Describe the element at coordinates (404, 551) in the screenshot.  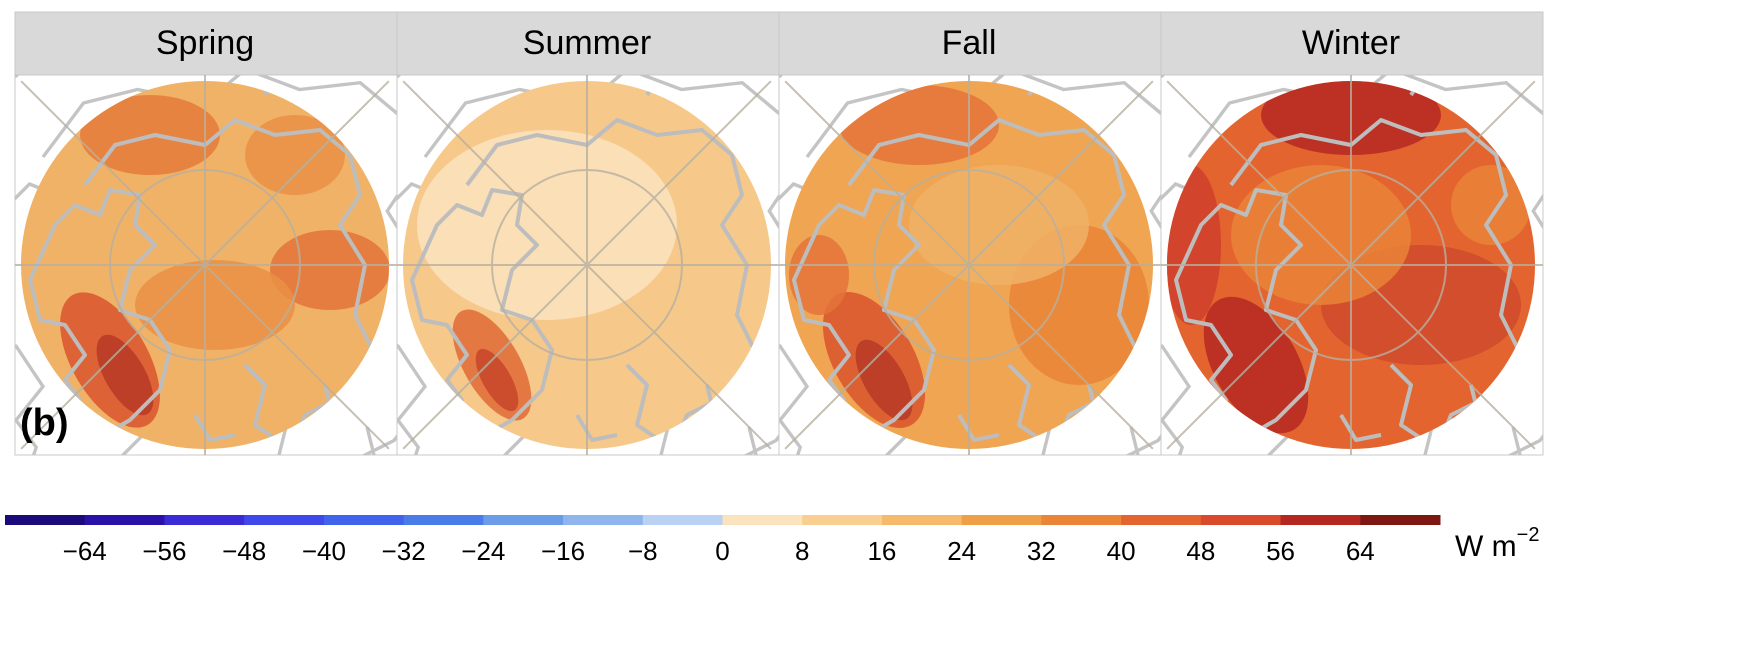
I see `colorbar-tick-label: −32` at that location.